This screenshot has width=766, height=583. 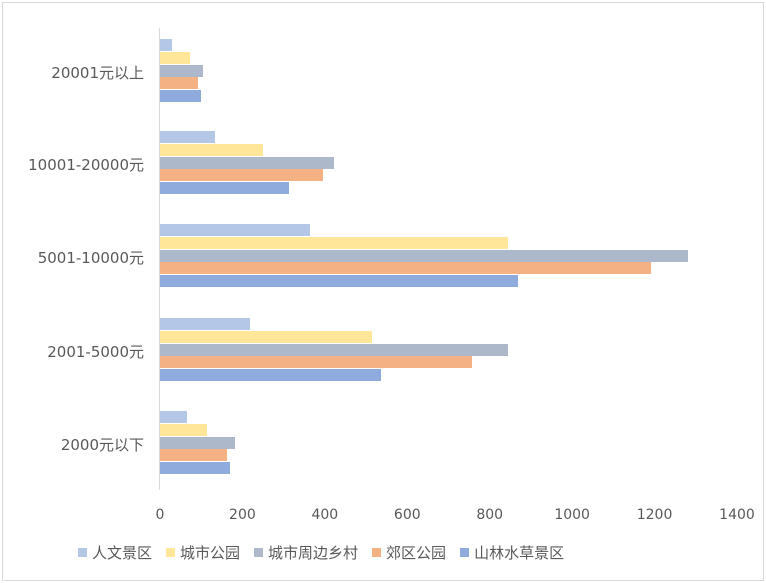 What do you see at coordinates (325, 515) in the screenshot?
I see `tick-label: 400` at bounding box center [325, 515].